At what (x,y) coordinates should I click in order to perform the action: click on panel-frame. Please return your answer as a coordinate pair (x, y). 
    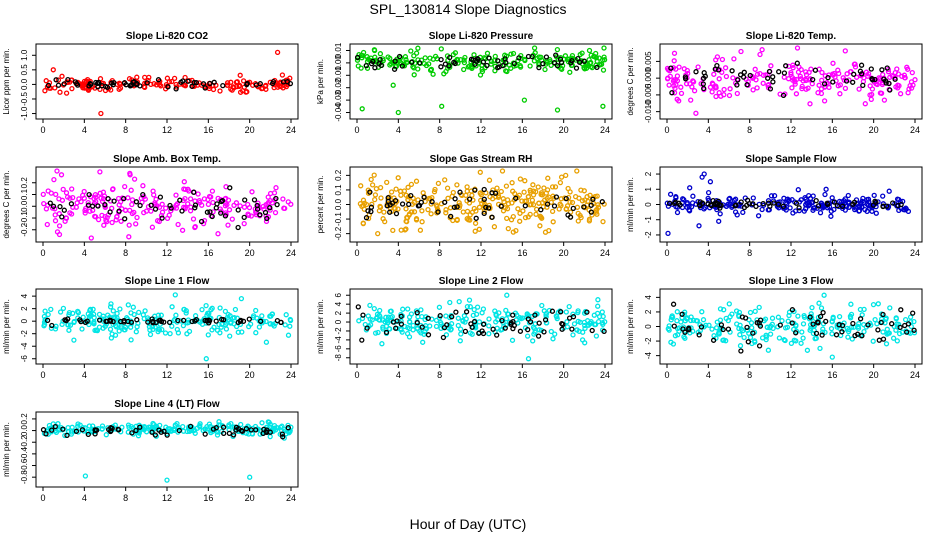
    Looking at the image, I should click on (167, 326).